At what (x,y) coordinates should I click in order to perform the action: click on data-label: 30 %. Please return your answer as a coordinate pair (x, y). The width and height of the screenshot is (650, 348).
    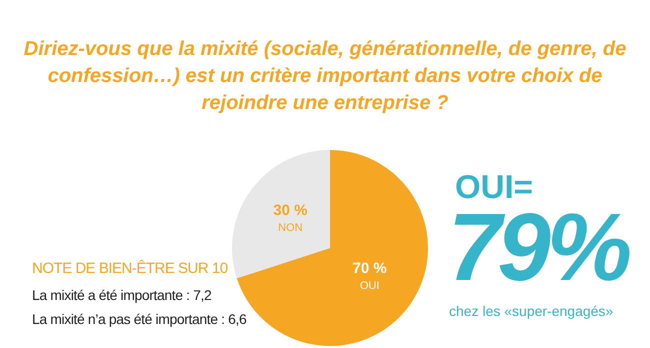
    Looking at the image, I should click on (290, 211).